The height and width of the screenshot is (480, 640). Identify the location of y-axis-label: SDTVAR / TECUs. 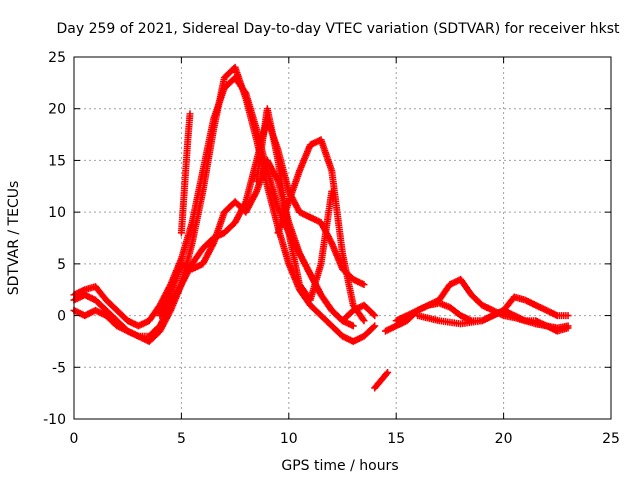
(14, 238).